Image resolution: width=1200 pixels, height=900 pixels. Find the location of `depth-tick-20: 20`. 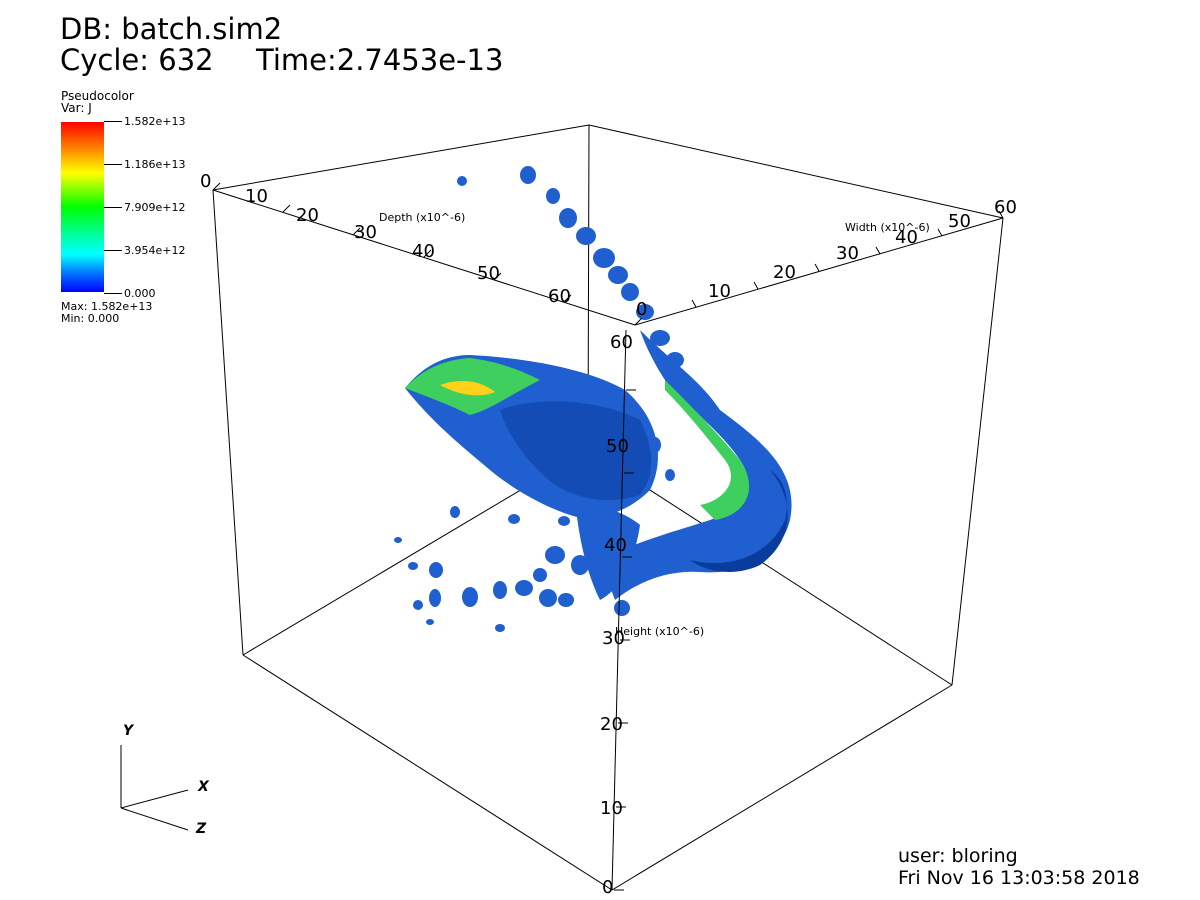

depth-tick-20: 20 is located at coordinates (307, 215).